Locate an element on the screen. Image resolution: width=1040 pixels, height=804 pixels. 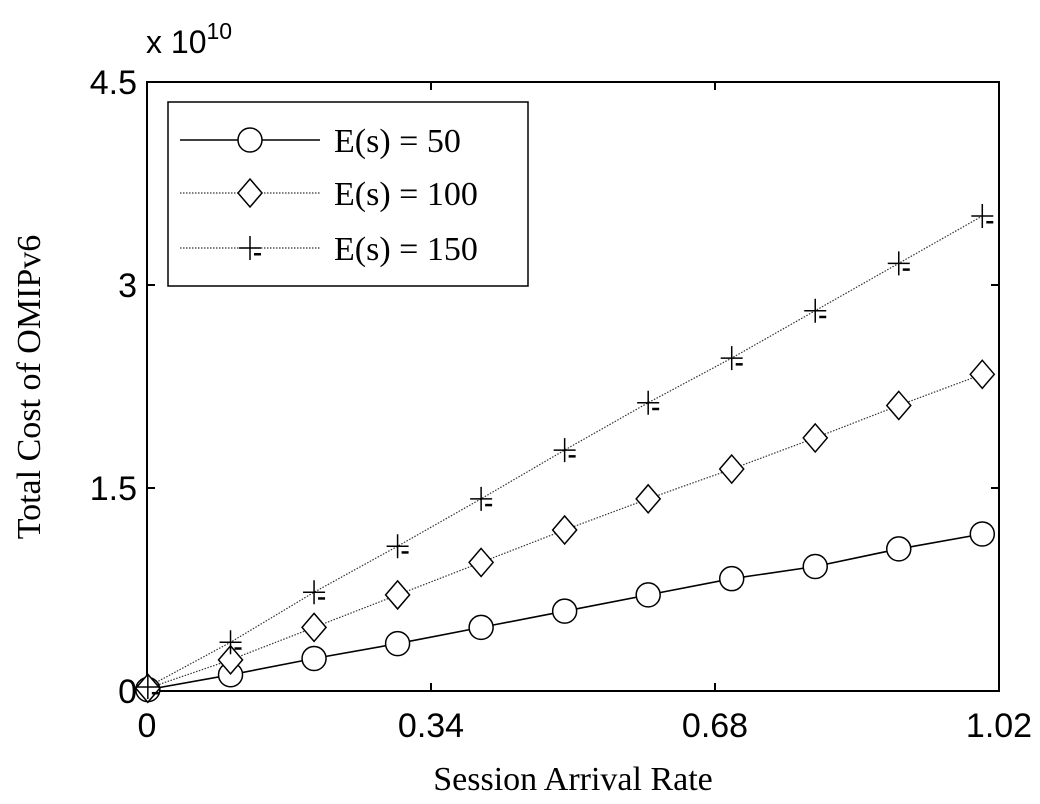
legend-label: E(s) = 100 is located at coordinates (406, 194).